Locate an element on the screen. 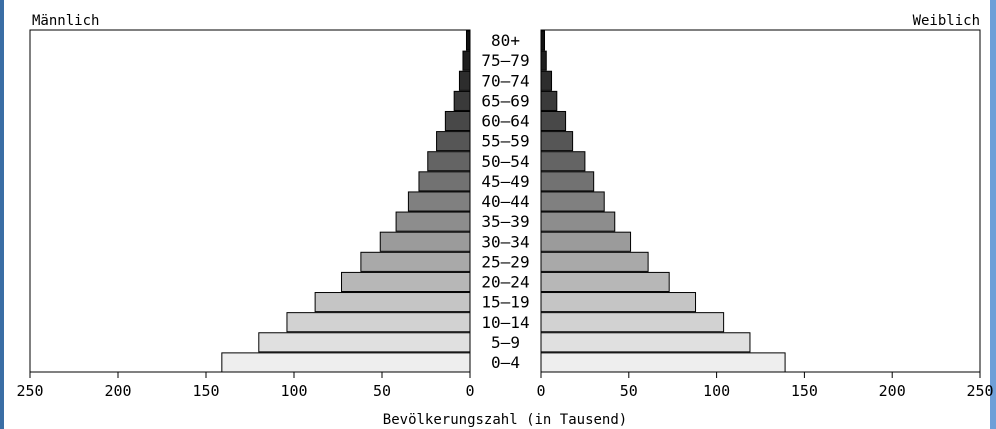 The height and width of the screenshot is (429, 996). age-group-label: 0–4 is located at coordinates (505, 362).